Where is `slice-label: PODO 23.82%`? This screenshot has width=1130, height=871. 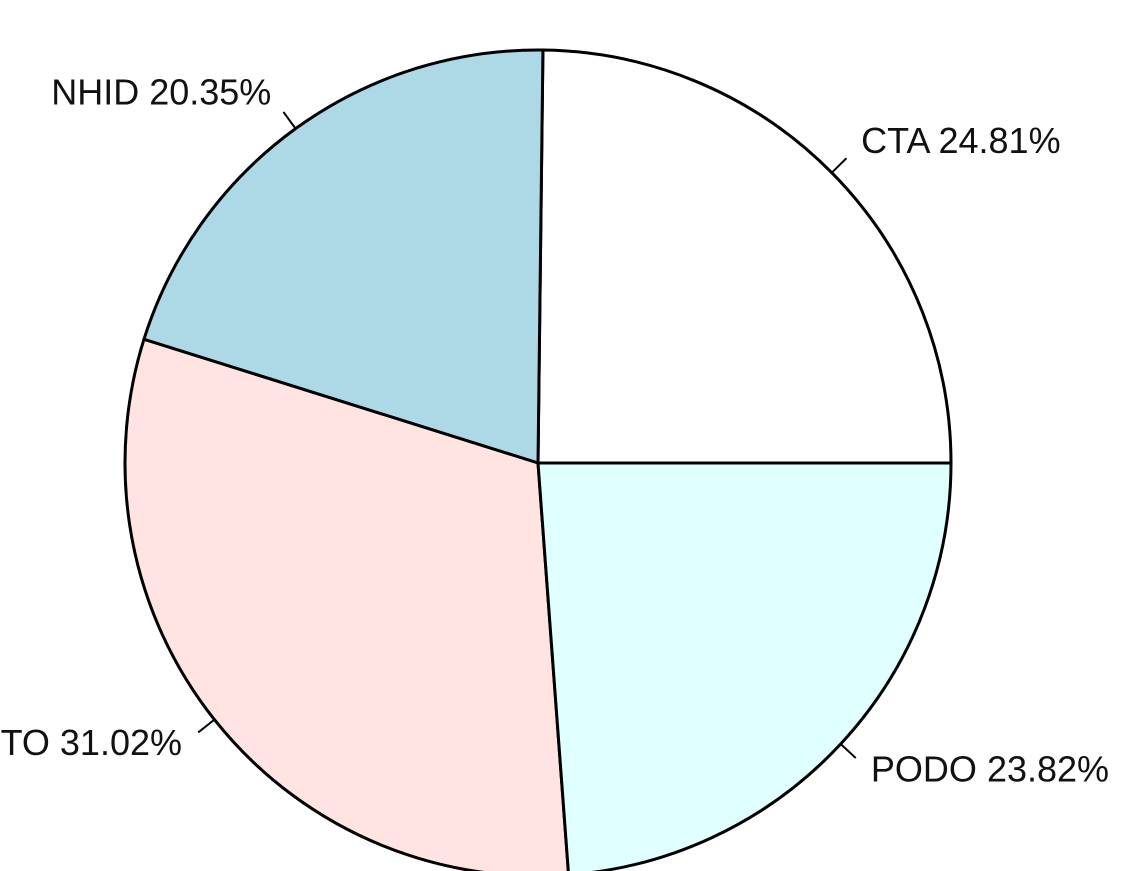
slice-label: PODO 23.82% is located at coordinates (990, 769).